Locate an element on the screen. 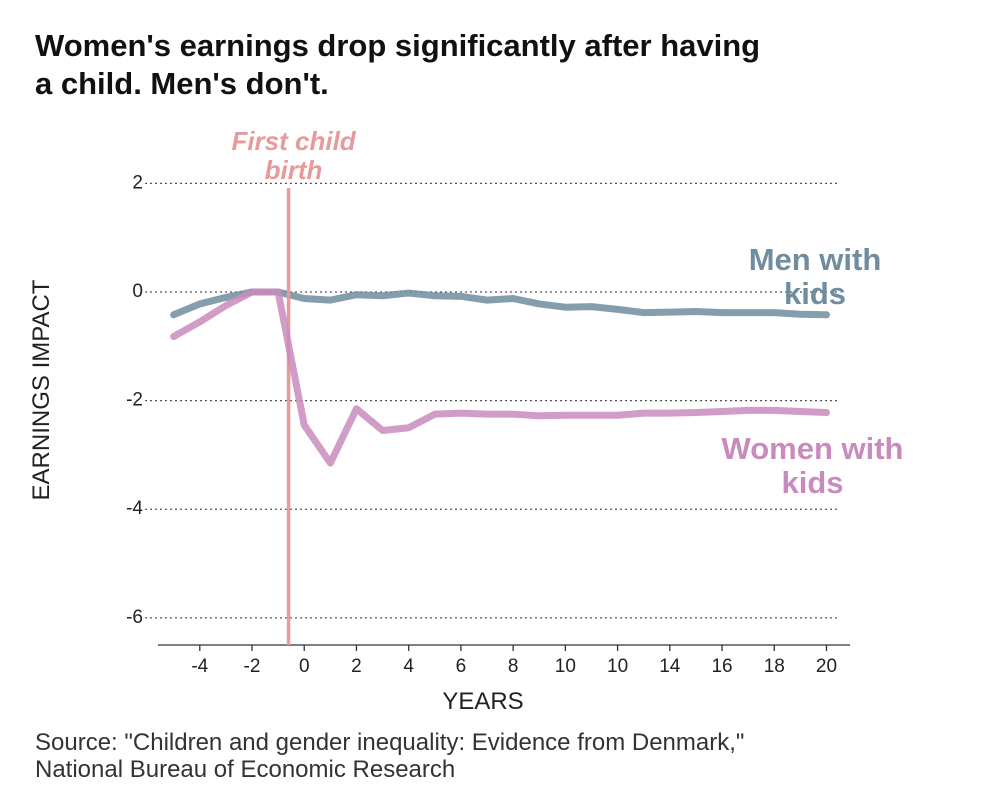  x-tick-label: 6 is located at coordinates (461, 666).